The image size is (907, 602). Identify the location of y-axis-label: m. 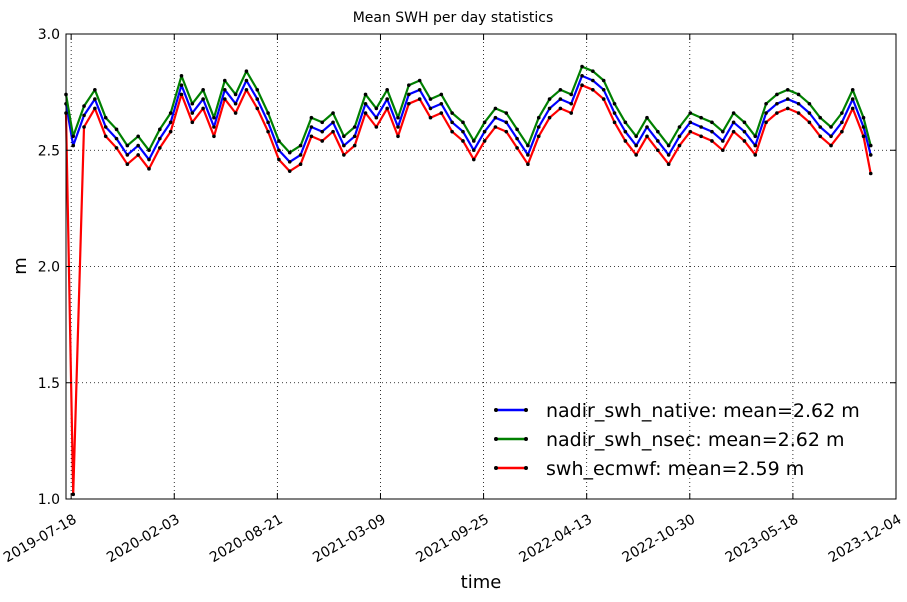
(20, 266).